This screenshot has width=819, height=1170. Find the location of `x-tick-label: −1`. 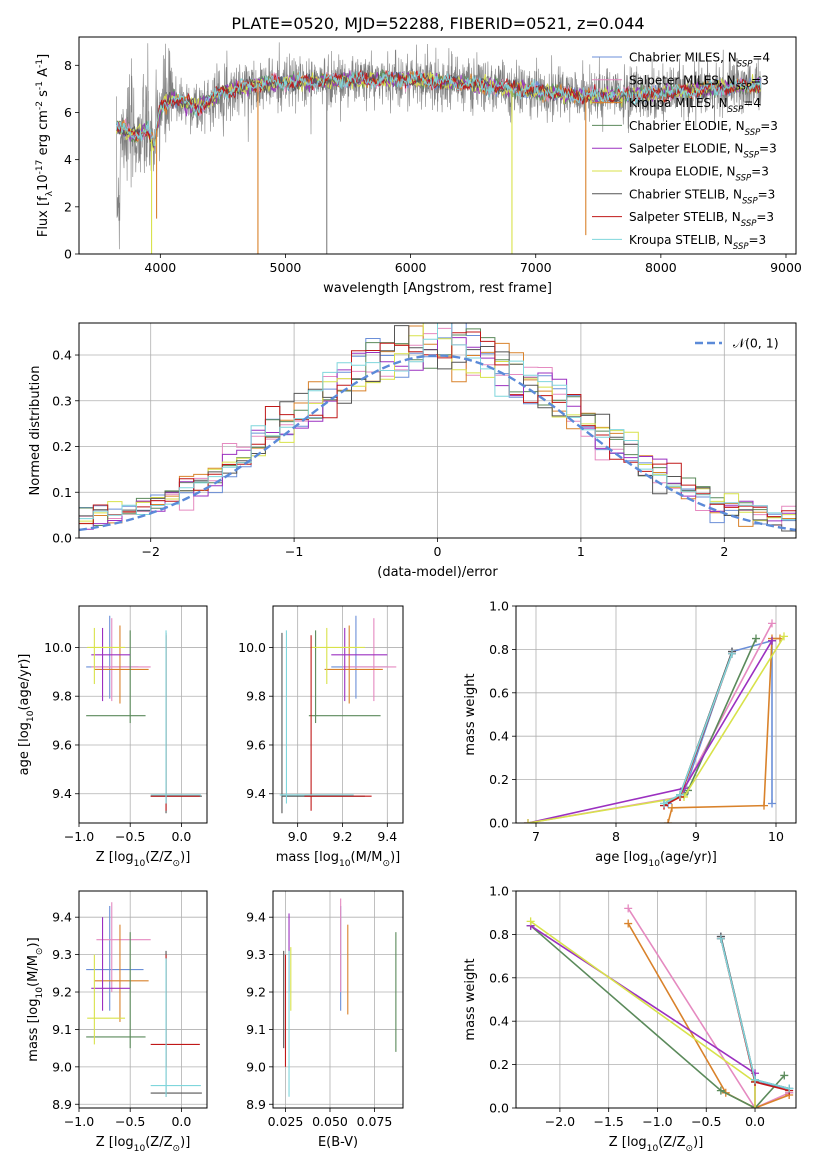

x-tick-label: −1 is located at coordinates (294, 551).